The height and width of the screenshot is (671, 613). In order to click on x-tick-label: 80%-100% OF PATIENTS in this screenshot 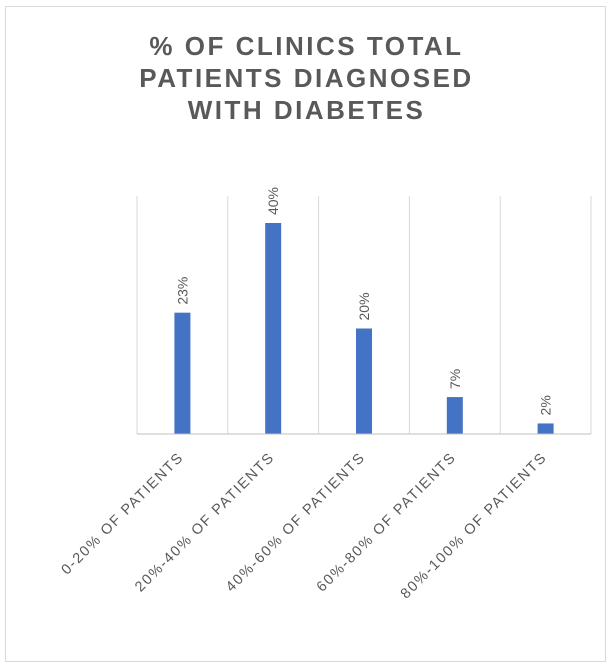, I will do `click(474, 526)`.